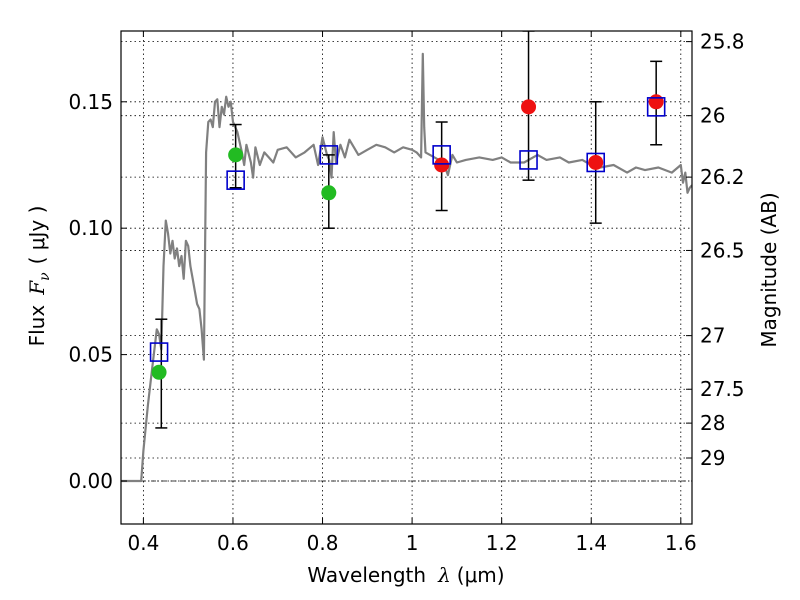 The height and width of the screenshot is (600, 800). What do you see at coordinates (712, 458) in the screenshot?
I see `y2-tick-label: 29` at bounding box center [712, 458].